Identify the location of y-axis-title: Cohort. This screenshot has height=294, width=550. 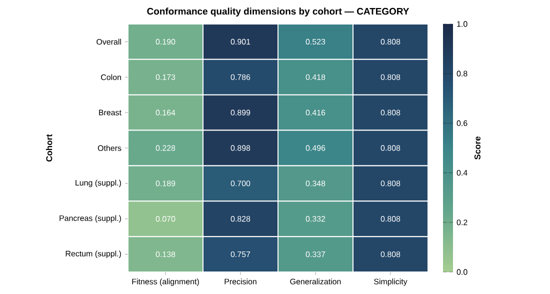
(49, 148).